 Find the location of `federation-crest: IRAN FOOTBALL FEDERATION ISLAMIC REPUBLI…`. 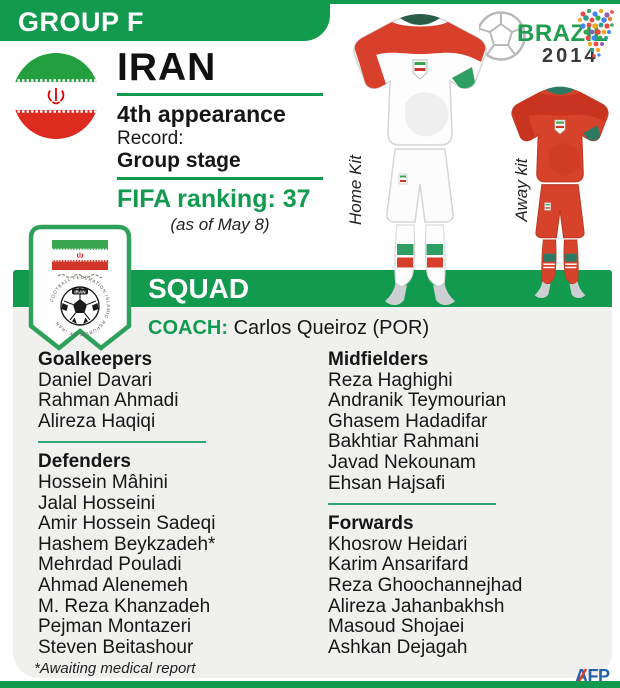

federation-crest: IRAN FOOTBALL FEDERATION ISLAMIC REPUBLI… is located at coordinates (80, 287).